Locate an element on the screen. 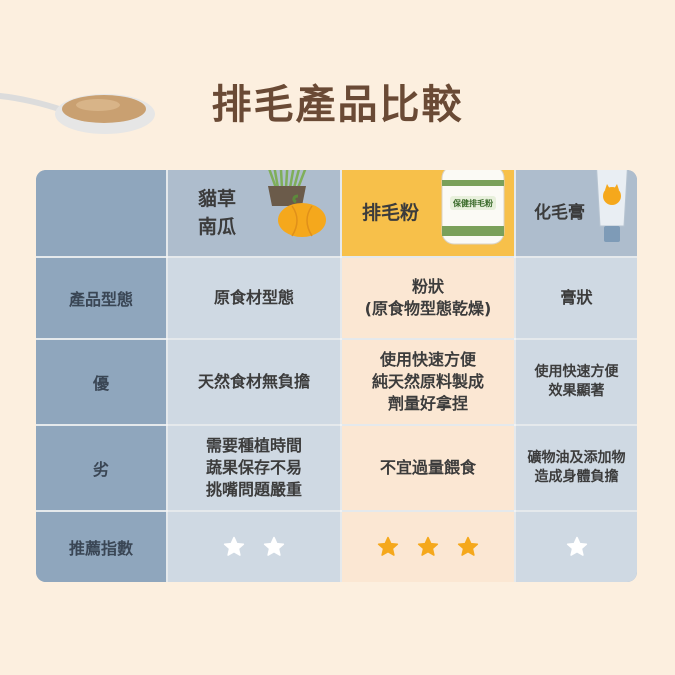 The width and height of the screenshot is (675, 675). table-cell: 需要種植時間 蔬果保存不易 挑嘴問題嚴重 is located at coordinates (254, 468).